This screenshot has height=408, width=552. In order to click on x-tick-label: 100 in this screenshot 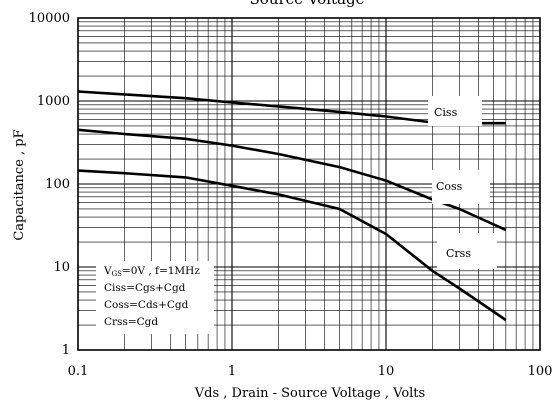, I will do `click(540, 371)`.